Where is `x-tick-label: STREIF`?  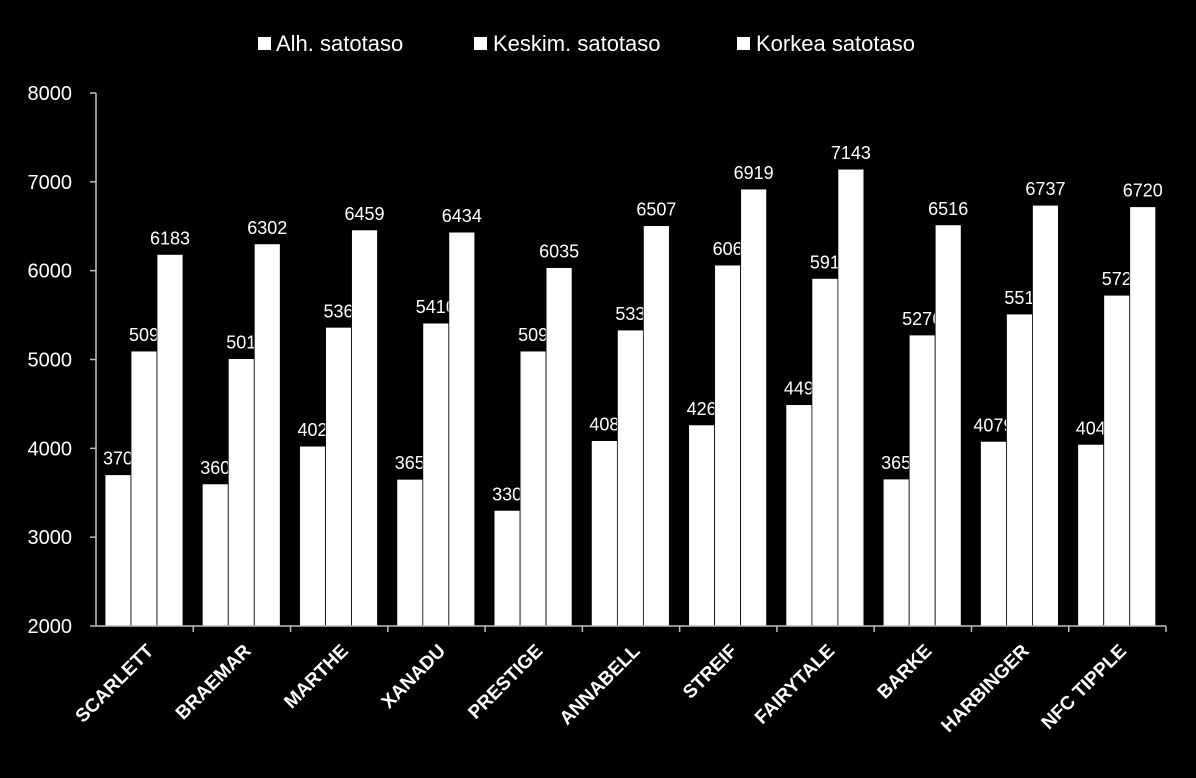
x-tick-label: STREIF is located at coordinates (710, 672).